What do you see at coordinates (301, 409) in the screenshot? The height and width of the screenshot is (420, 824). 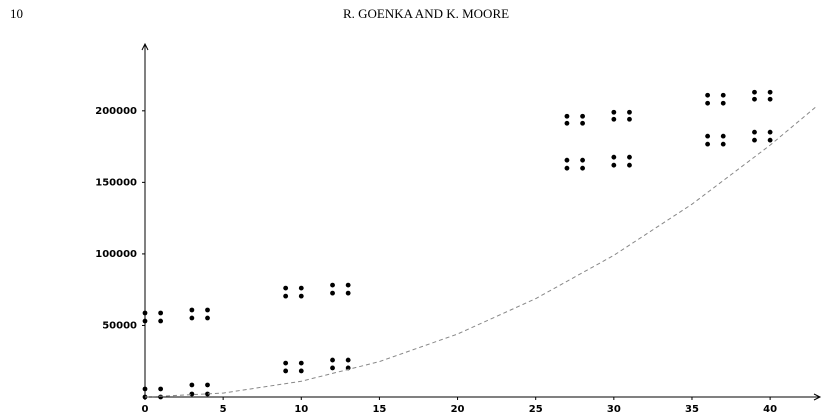 I see `x-tick-label: 10` at bounding box center [301, 409].